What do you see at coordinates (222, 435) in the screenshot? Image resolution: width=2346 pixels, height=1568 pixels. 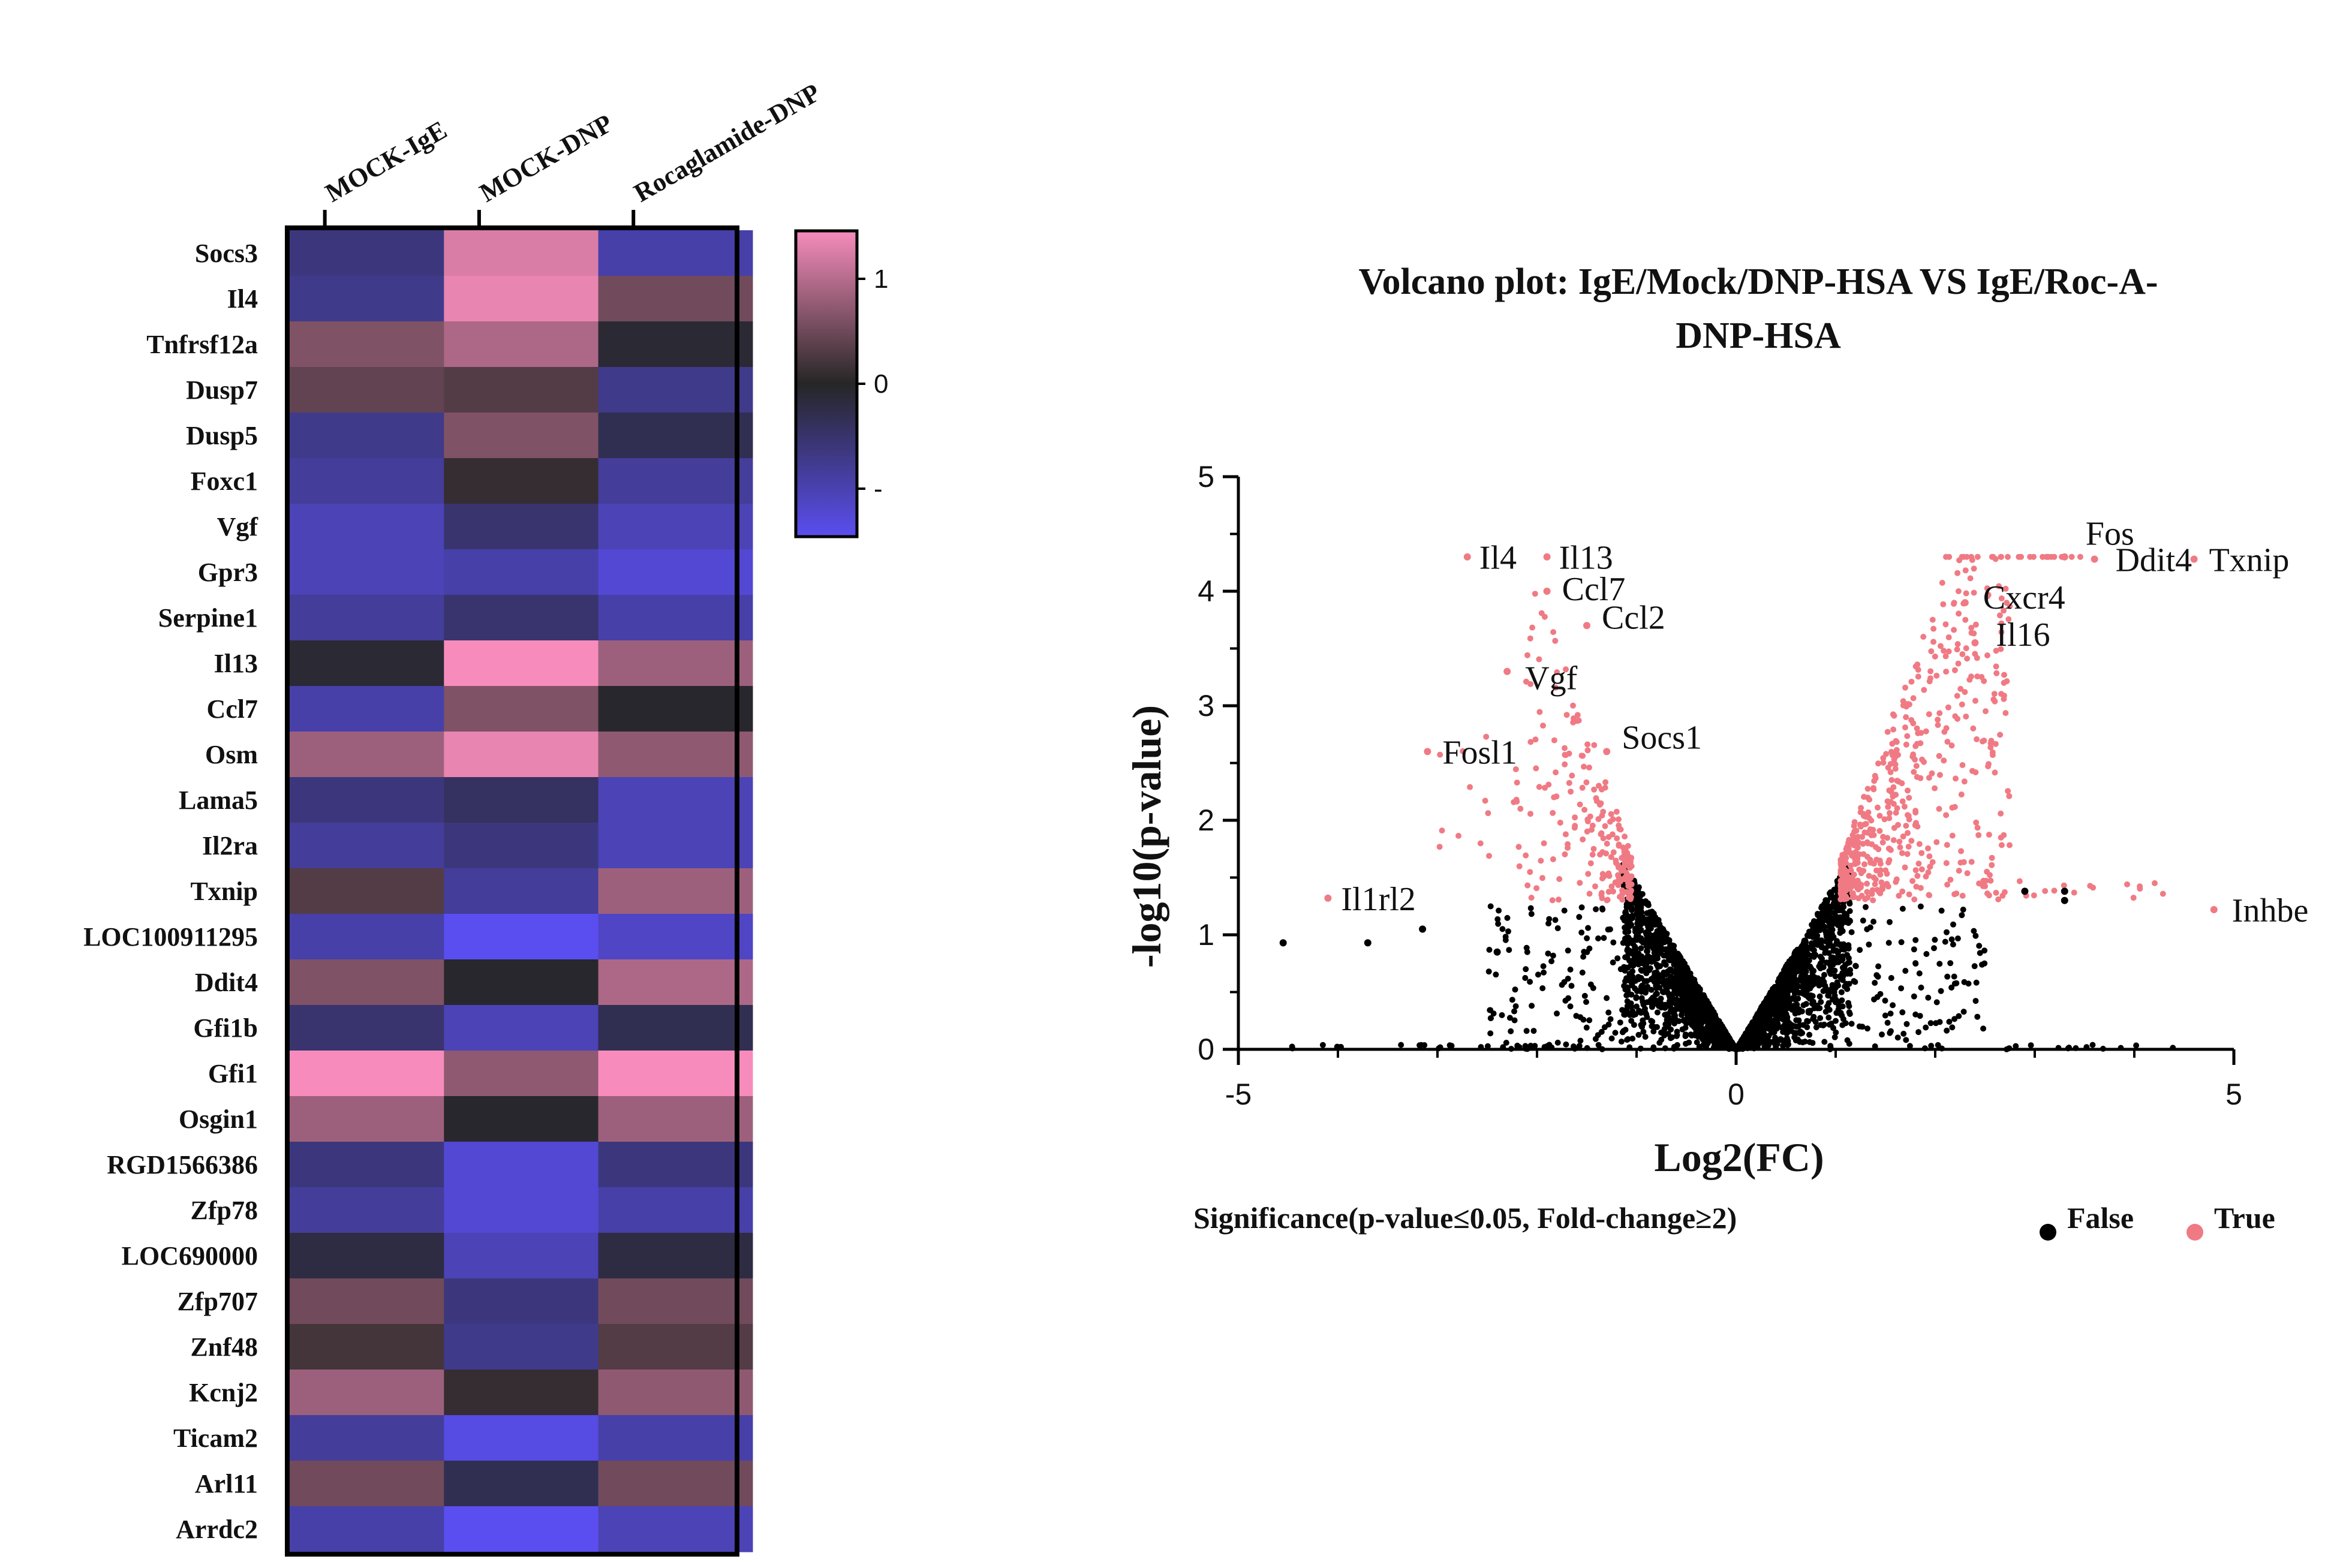 I see `heatmap-row-label: Dusp5` at bounding box center [222, 435].